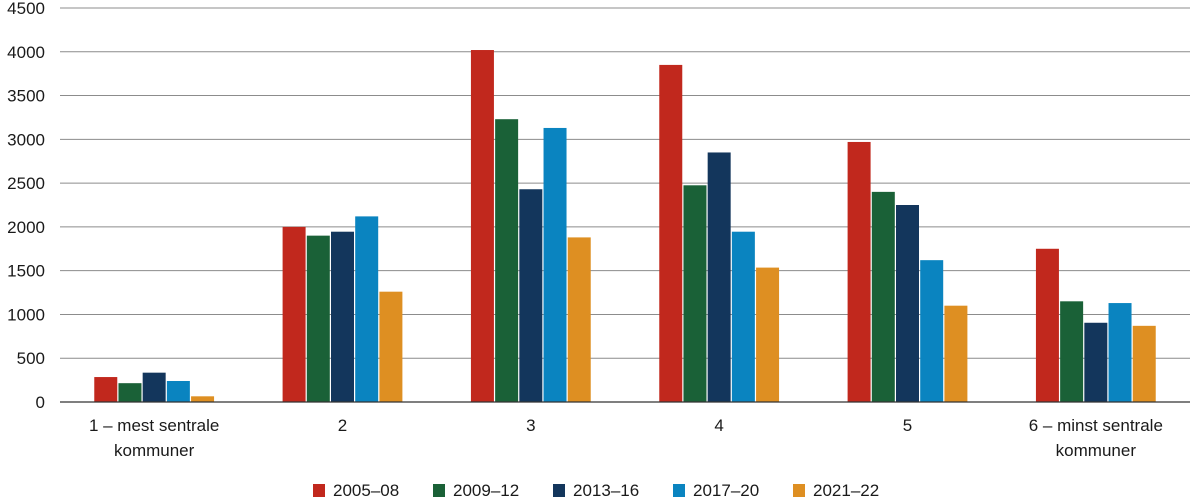 The width and height of the screenshot is (1200, 500). Describe the element at coordinates (26, 9) in the screenshot. I see `y-tick-label: 4500` at that location.